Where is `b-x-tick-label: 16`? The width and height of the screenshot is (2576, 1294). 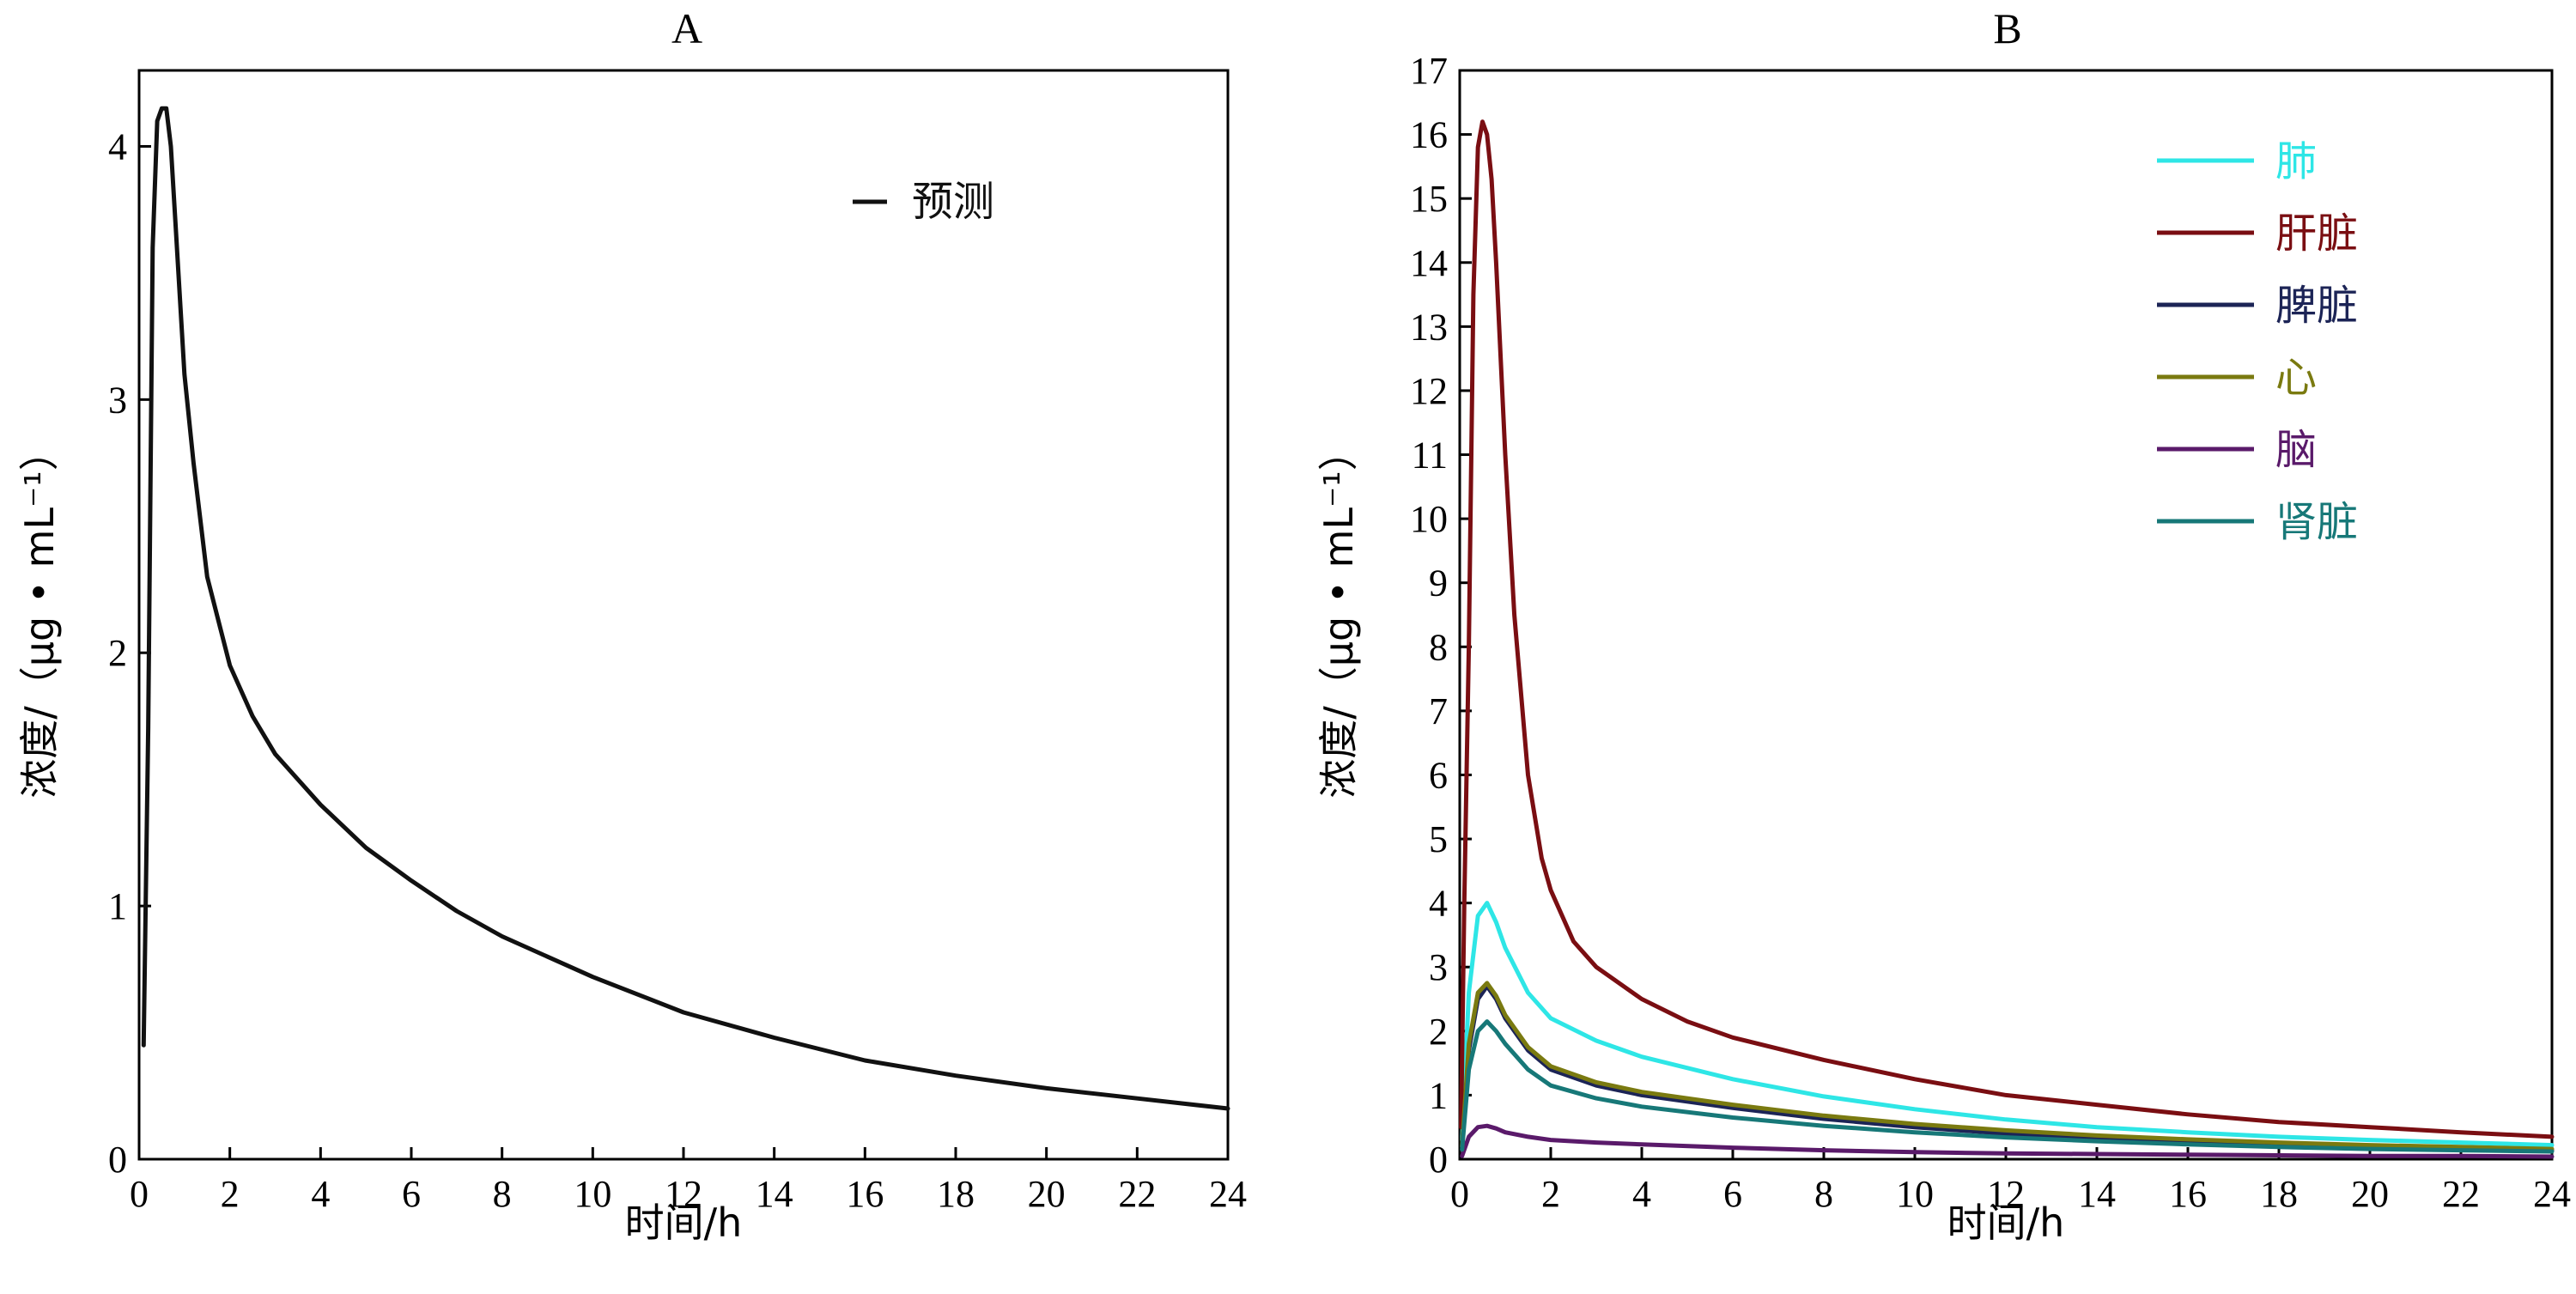 b-x-tick-label: 16 is located at coordinates (2188, 1194).